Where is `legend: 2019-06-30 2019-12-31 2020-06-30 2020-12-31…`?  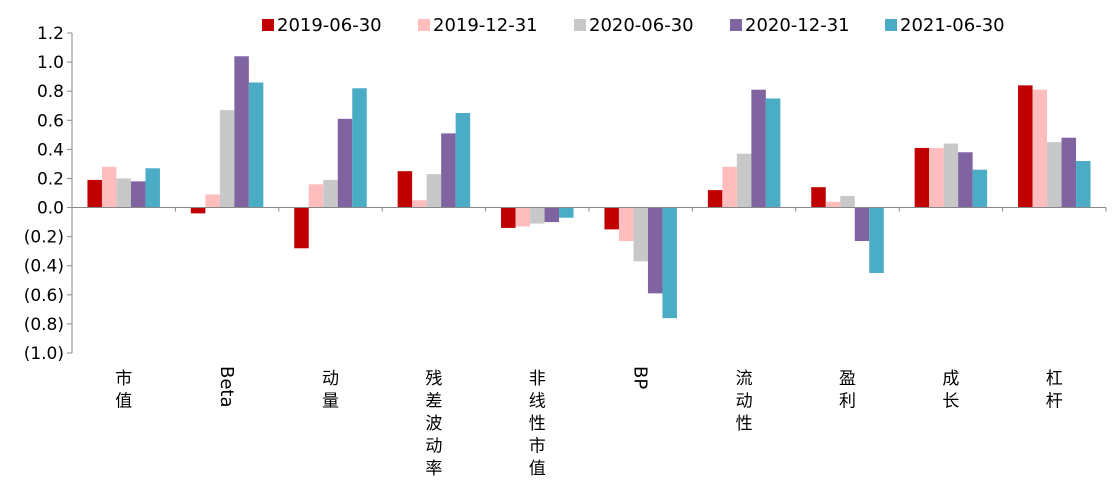
legend: 2019-06-30 2019-12-31 2020-06-30 2020-12-31… is located at coordinates (633, 25).